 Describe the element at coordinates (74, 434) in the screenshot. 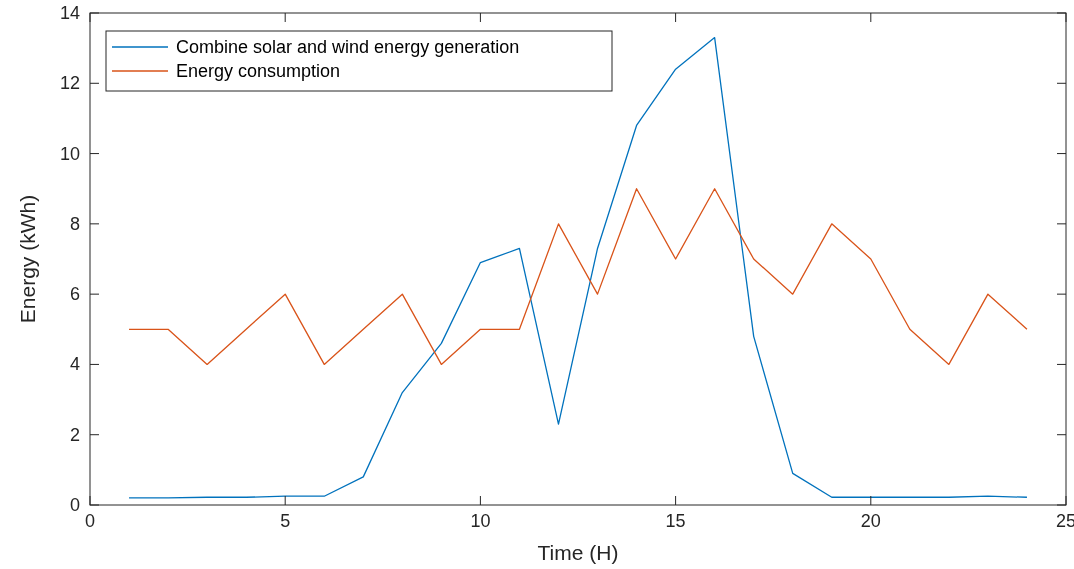

I see `y-tick-label: 2` at that location.